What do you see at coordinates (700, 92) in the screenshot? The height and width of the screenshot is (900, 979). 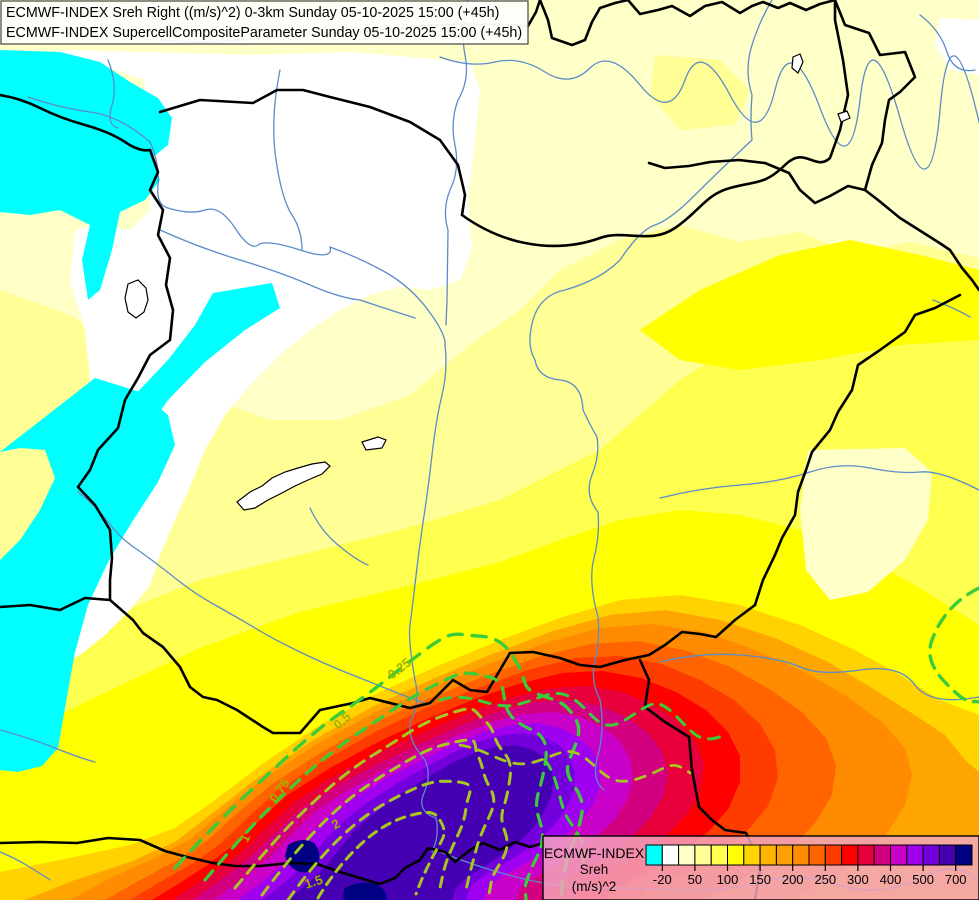 I see `field-patch-paleyellow-ne` at bounding box center [700, 92].